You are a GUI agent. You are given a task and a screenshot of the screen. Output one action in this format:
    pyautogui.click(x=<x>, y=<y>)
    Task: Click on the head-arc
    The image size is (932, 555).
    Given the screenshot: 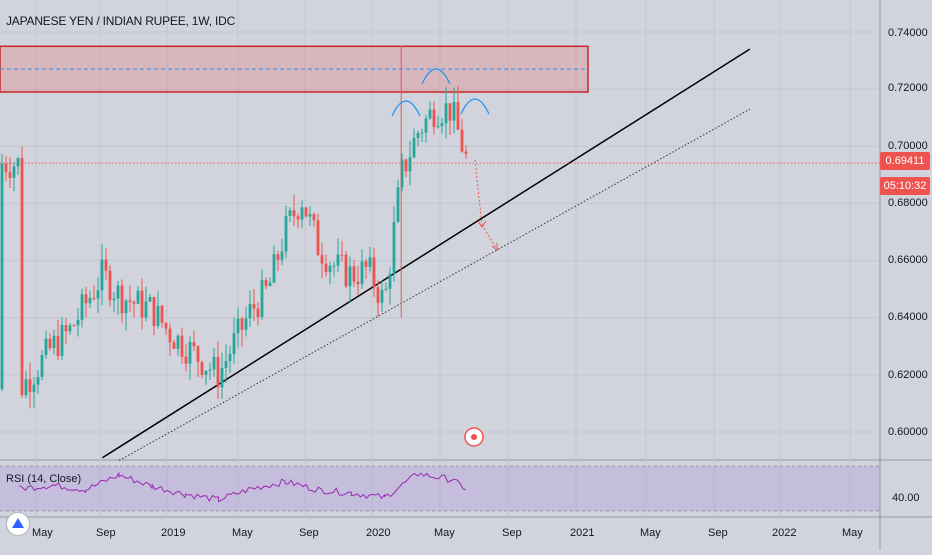 What is the action you would take?
    pyautogui.click(x=436, y=76)
    